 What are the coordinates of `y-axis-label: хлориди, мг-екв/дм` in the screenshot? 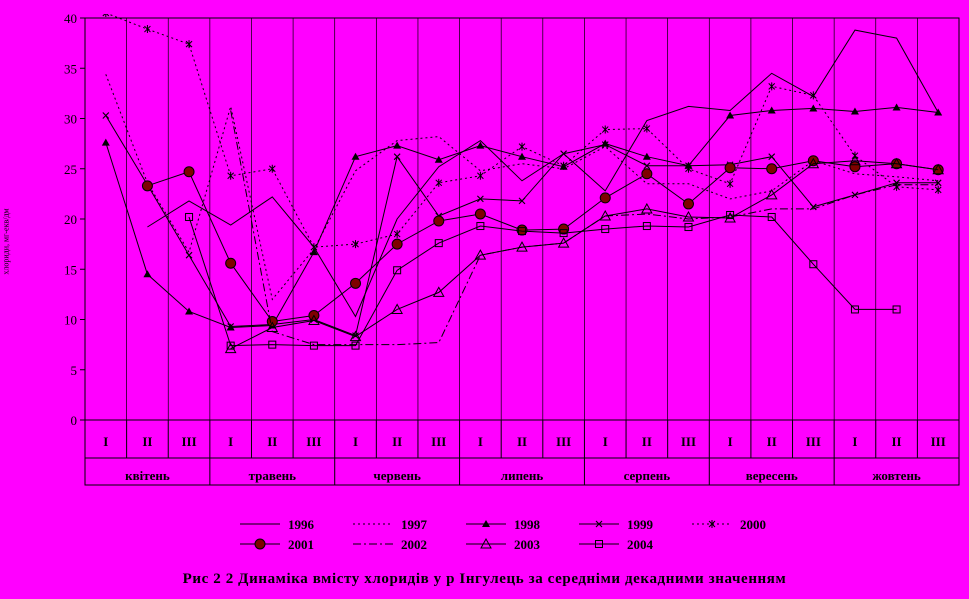 It's located at (6, 241).